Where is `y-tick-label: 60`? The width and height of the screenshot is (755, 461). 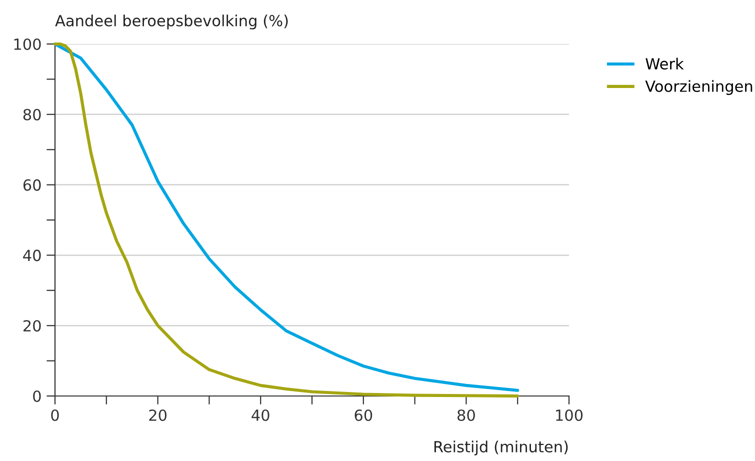 y-tick-label: 60 is located at coordinates (32, 185).